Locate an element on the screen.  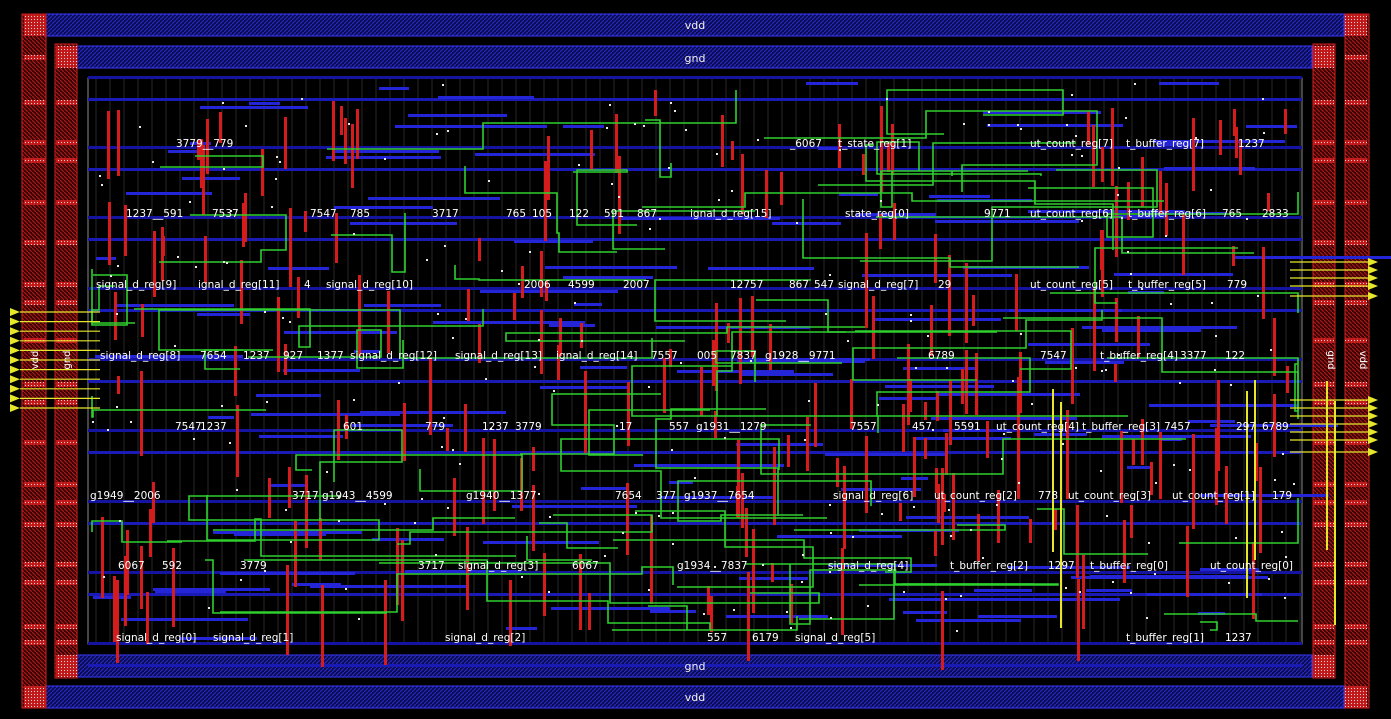
cell-instance-label: ut_count_reg[7] is located at coordinates (1071, 144).